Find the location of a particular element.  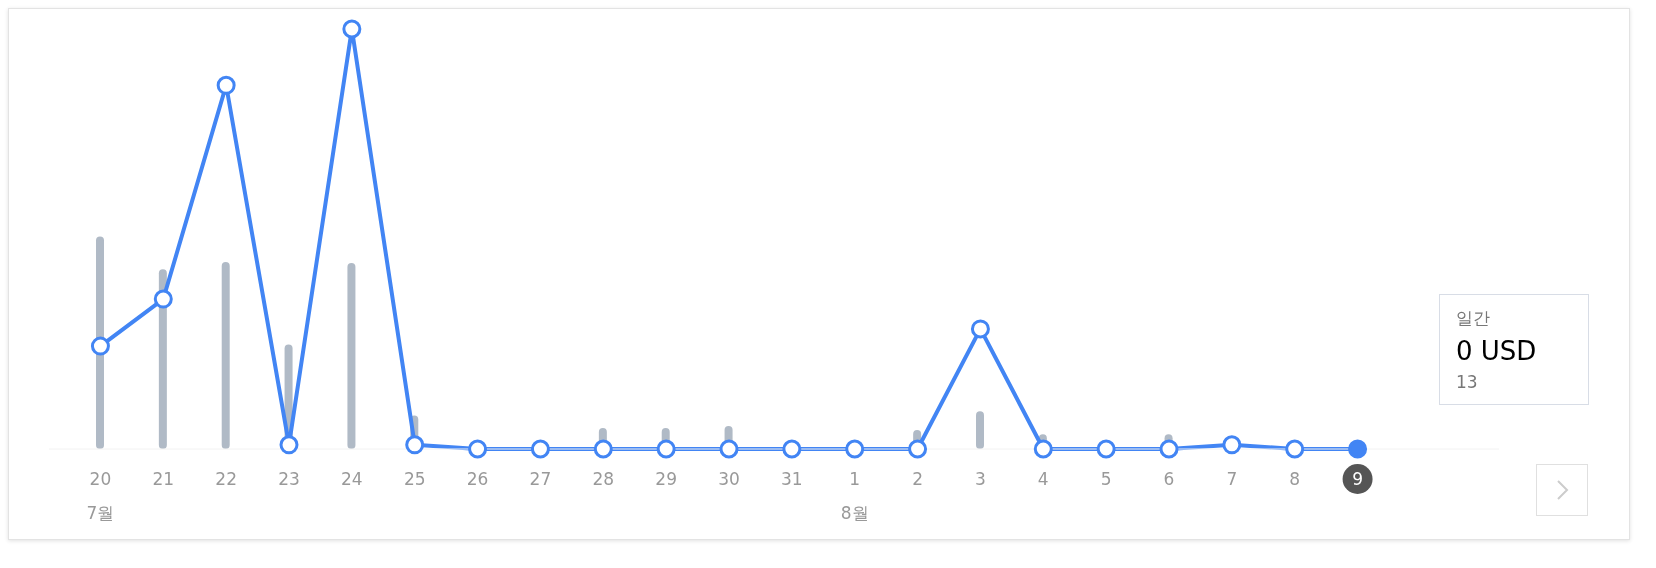

x-tick-label: 23 is located at coordinates (289, 479).